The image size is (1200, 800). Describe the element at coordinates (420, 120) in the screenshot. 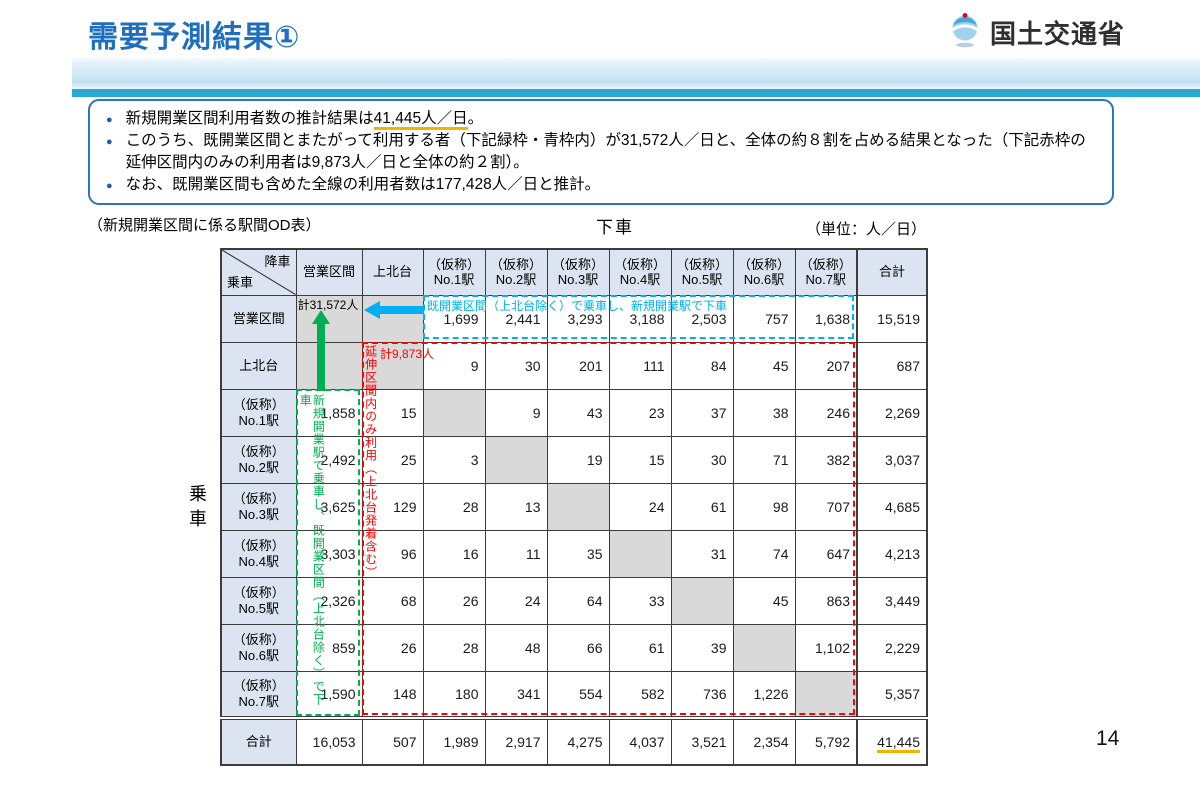

I see `bullet-1-highlight: 41,445人／日` at that location.